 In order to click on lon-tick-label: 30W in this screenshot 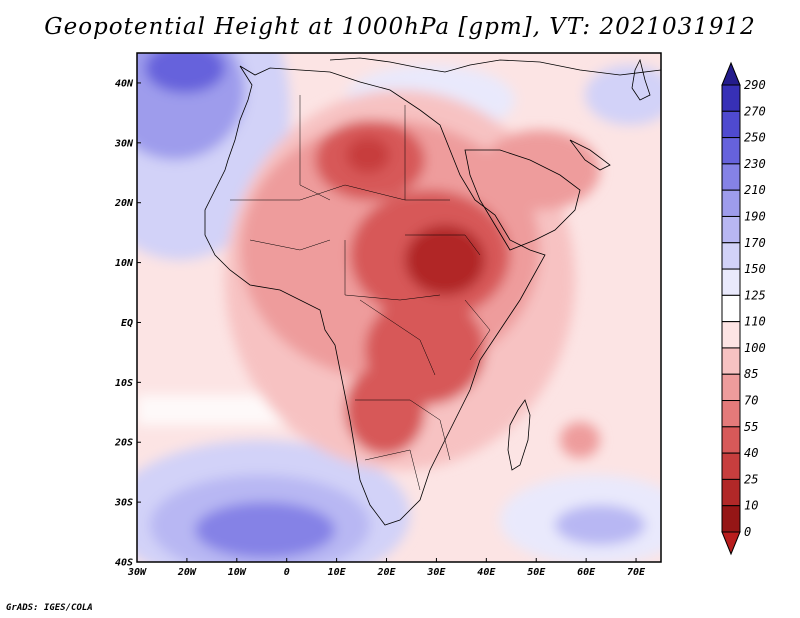, I will do `click(137, 572)`.